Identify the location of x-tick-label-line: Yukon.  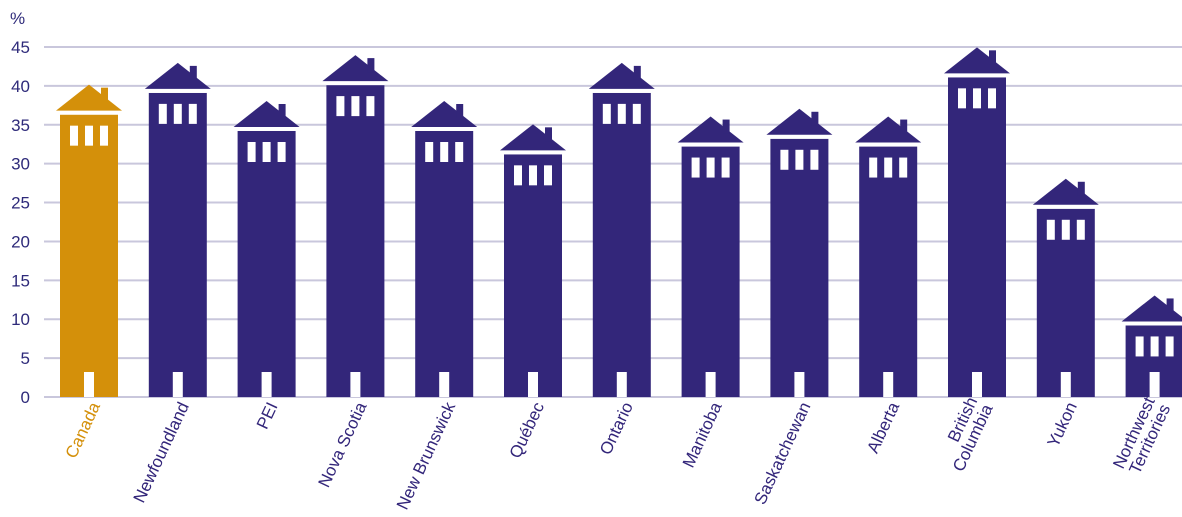
(1062, 424).